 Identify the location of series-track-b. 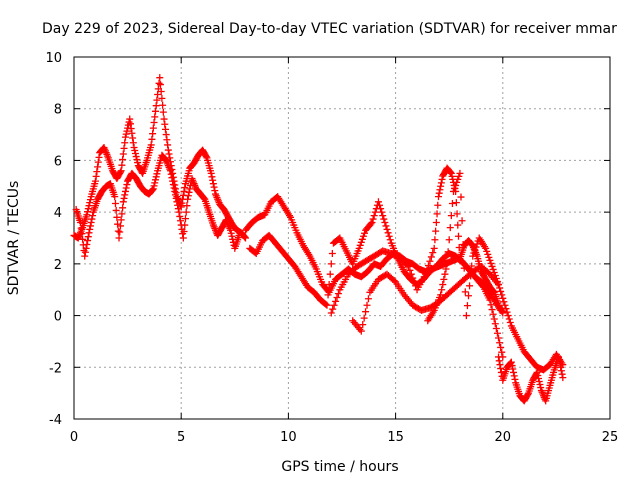
(157, 205).